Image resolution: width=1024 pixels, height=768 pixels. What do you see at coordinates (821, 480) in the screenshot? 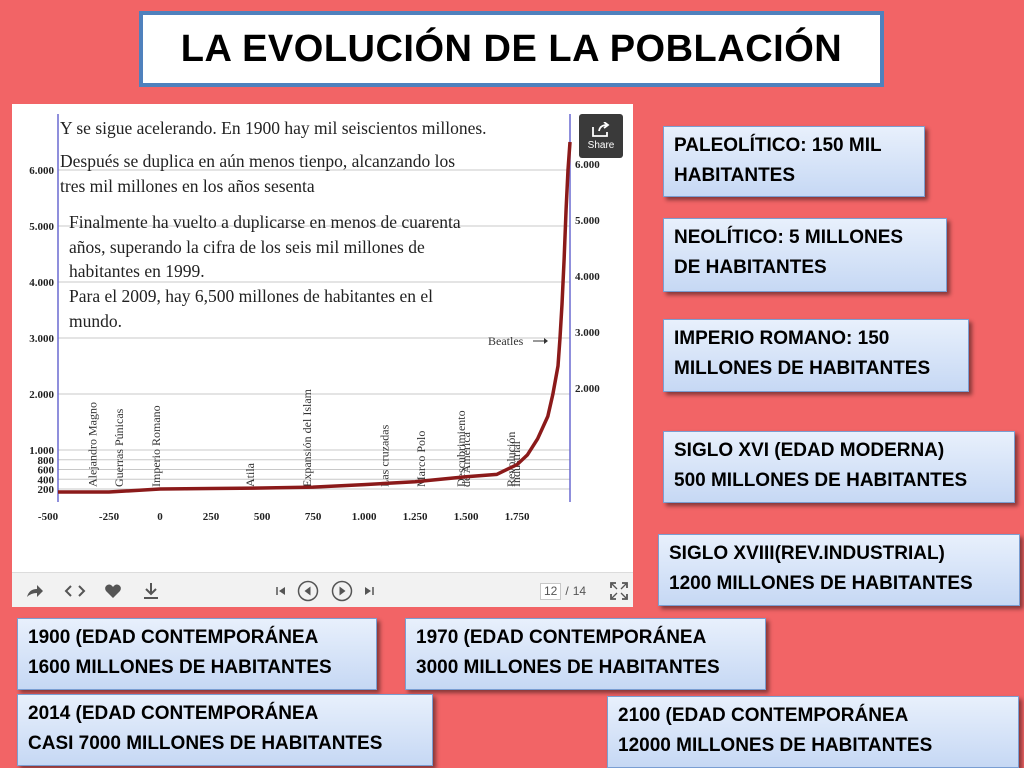
I see `info-box-line2: 500 MILLONES DE HABITANTES` at bounding box center [821, 480].